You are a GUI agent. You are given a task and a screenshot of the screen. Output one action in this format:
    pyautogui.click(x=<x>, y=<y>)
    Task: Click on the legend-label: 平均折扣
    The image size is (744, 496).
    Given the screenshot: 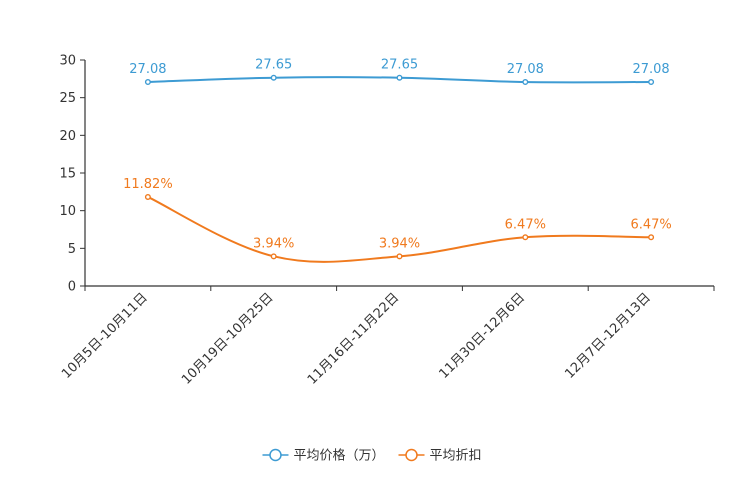 What is the action you would take?
    pyautogui.click(x=456, y=456)
    